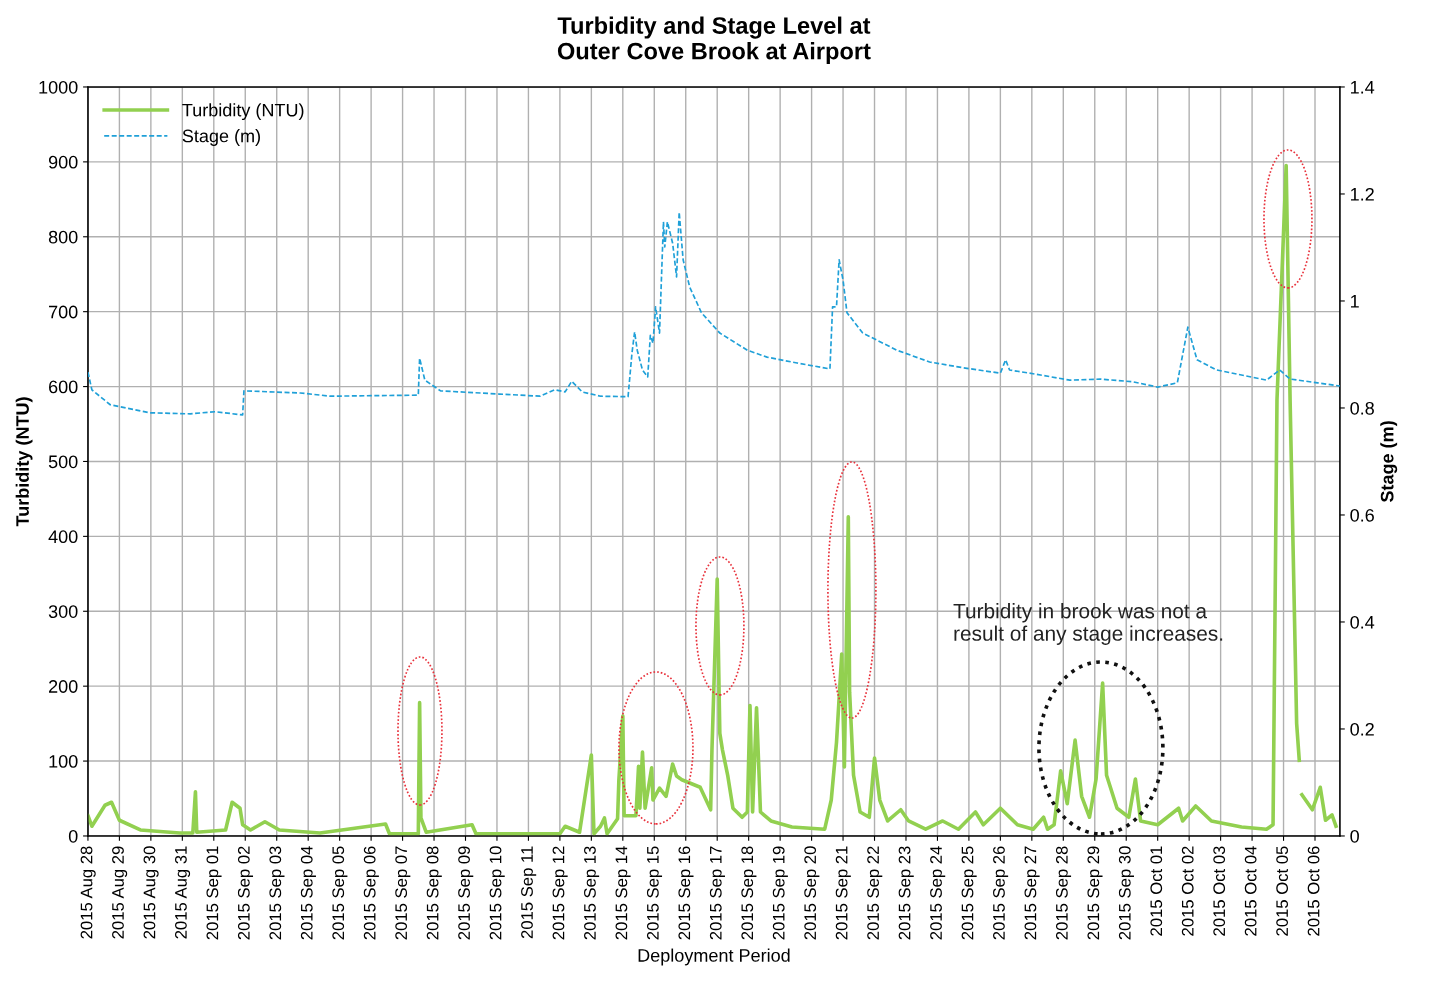 The image size is (1430, 1002). I want to click on x-tick-label: 2015 Sep 01, so click(214, 893).